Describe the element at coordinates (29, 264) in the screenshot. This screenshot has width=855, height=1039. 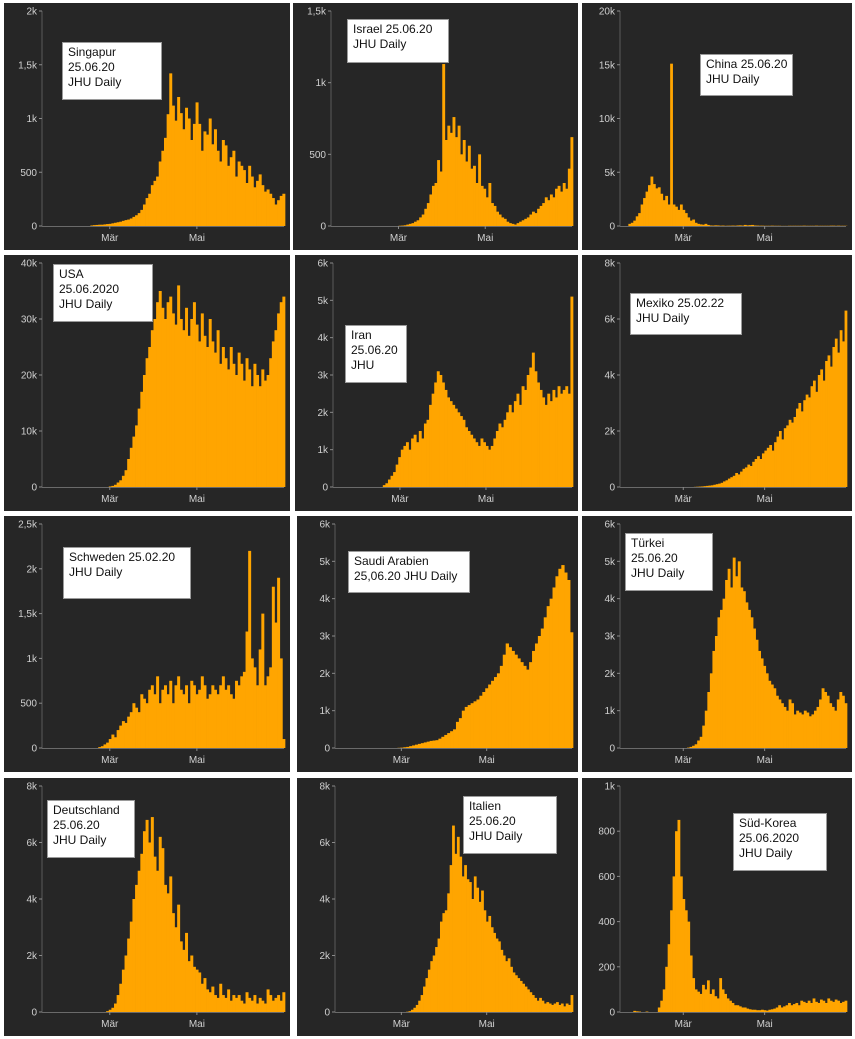
I see `y-tick-label: 40k` at that location.